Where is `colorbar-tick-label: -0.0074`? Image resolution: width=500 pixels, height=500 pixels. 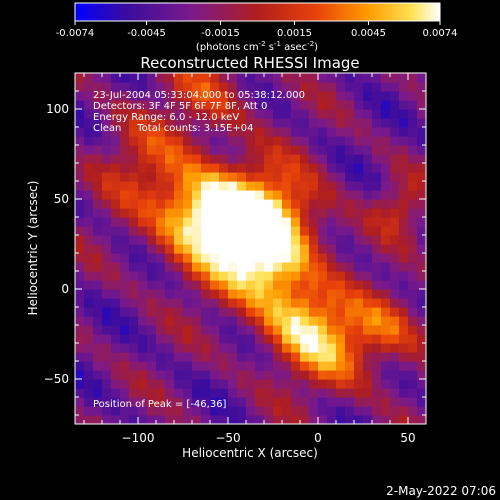 colorbar-tick-label: -0.0074 is located at coordinates (75, 33).